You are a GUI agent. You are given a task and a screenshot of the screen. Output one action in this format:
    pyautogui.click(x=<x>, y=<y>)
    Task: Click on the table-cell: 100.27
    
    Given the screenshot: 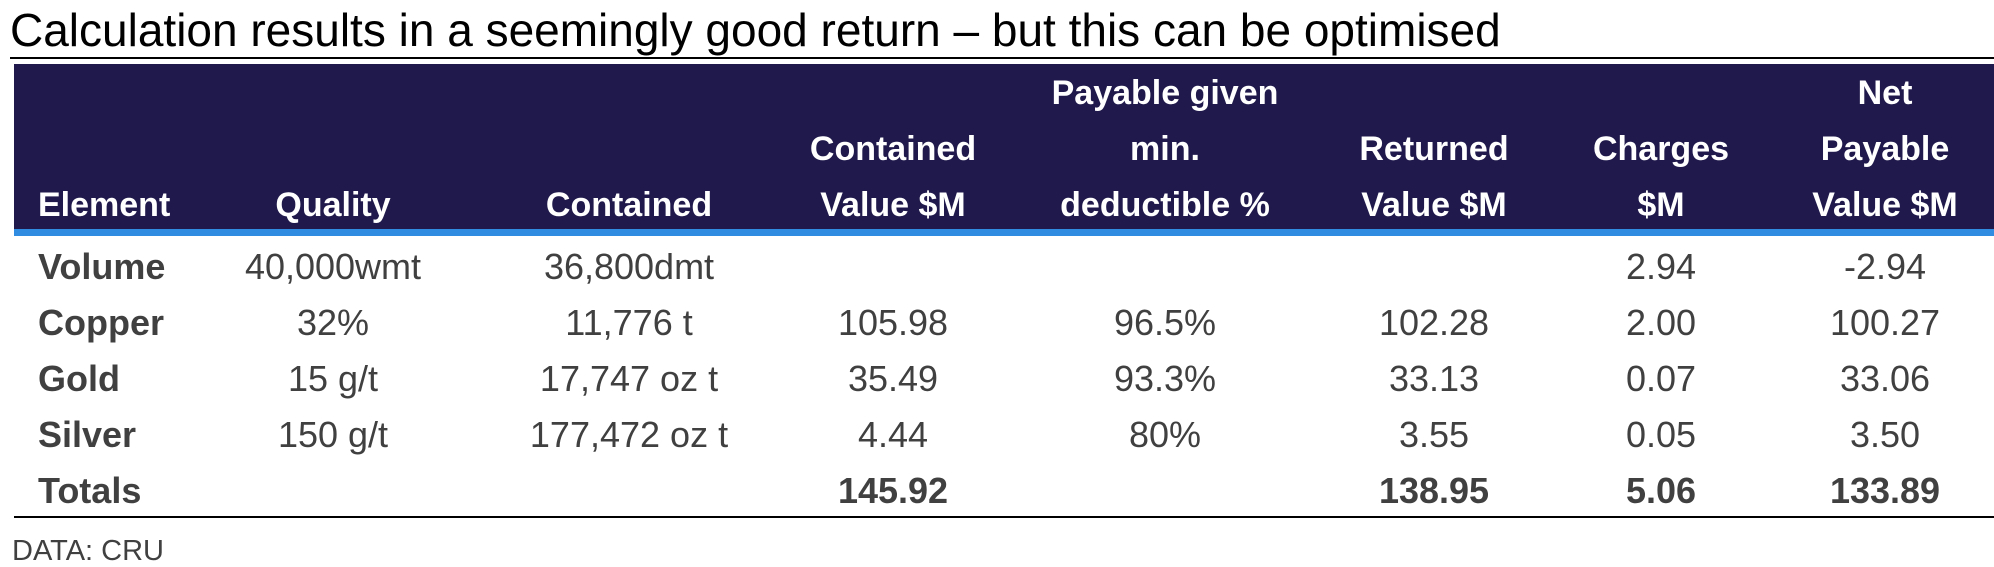 What is the action you would take?
    pyautogui.click(x=1885, y=322)
    